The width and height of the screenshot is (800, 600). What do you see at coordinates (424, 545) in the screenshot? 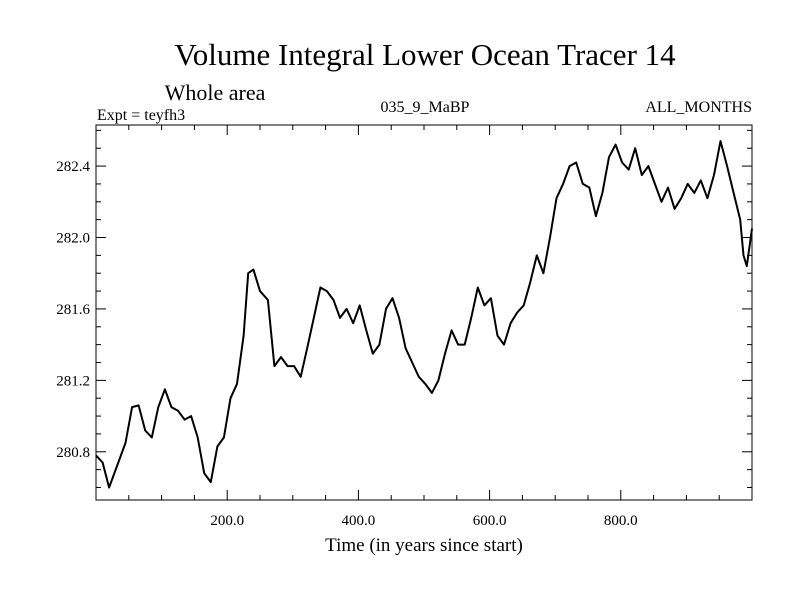
I see `x-axis-label: Time (in years since start)` at bounding box center [424, 545].